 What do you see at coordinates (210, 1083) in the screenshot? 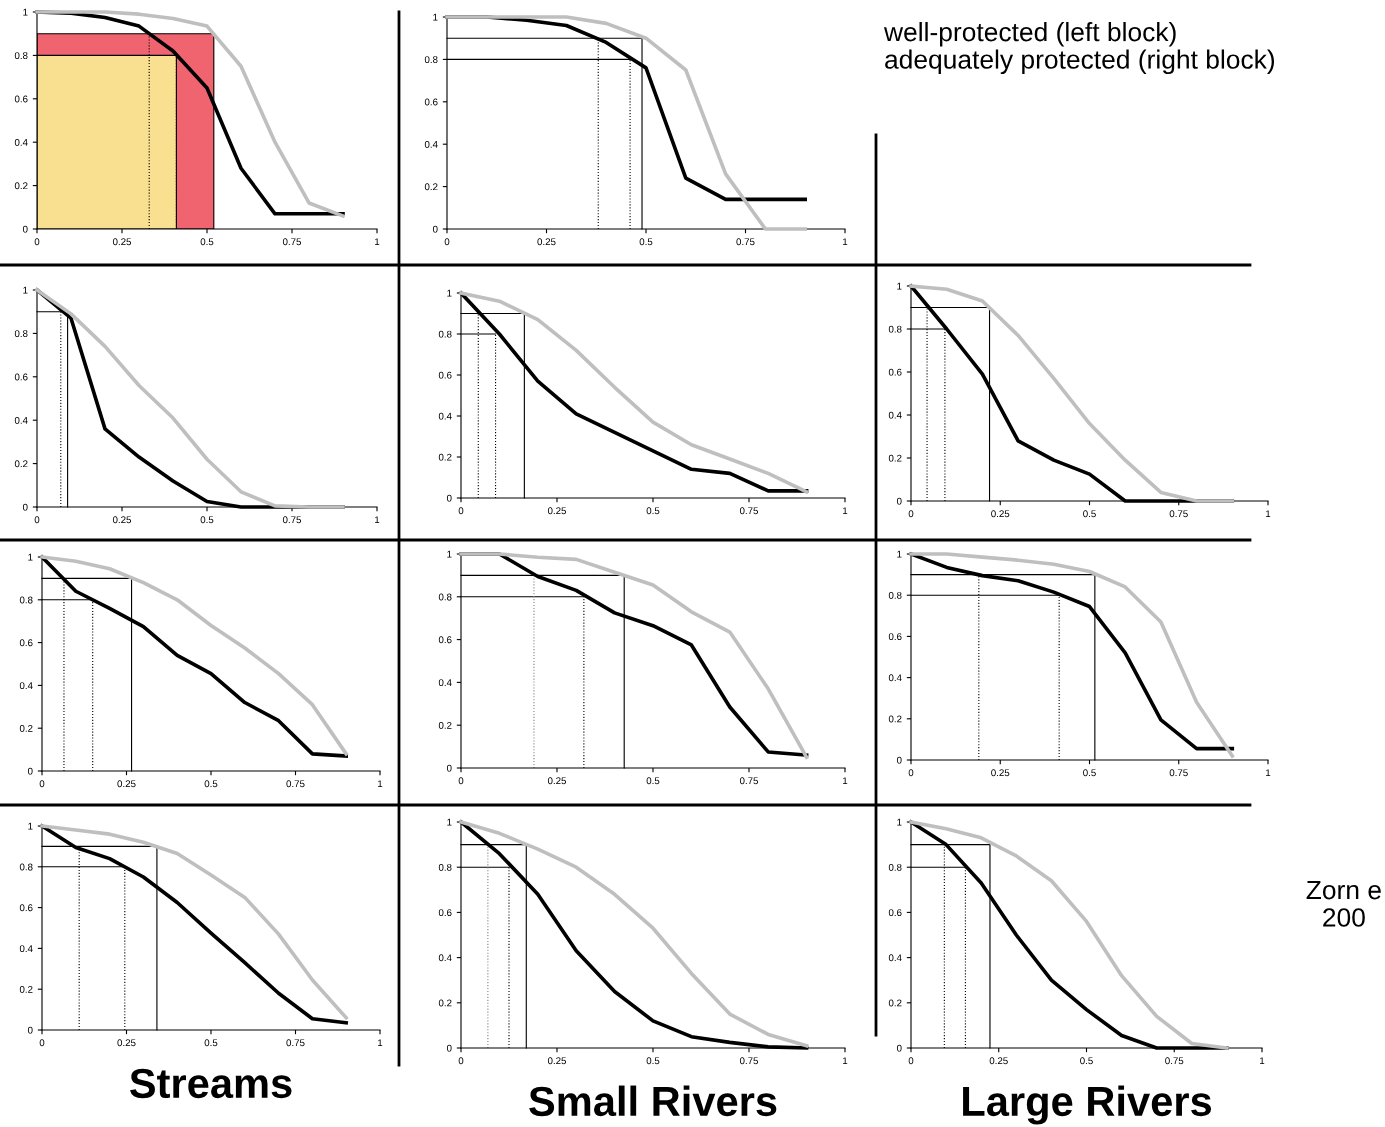
I see `x-axis-title: Streams` at bounding box center [210, 1083].